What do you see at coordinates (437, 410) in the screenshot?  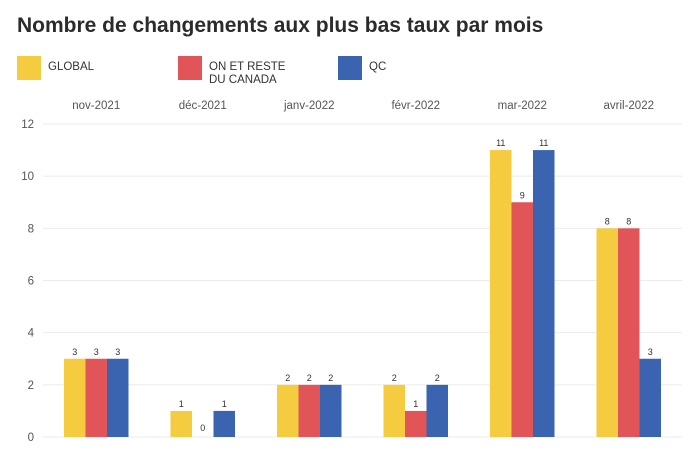 I see `bar-qc-fevr-2022` at bounding box center [437, 410].